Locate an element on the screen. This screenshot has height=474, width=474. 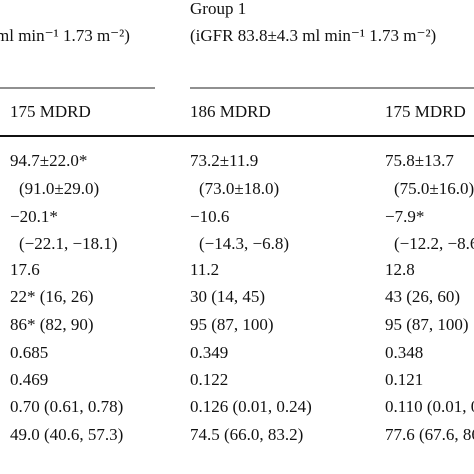
column-header: 186 MDRD is located at coordinates (230, 111).